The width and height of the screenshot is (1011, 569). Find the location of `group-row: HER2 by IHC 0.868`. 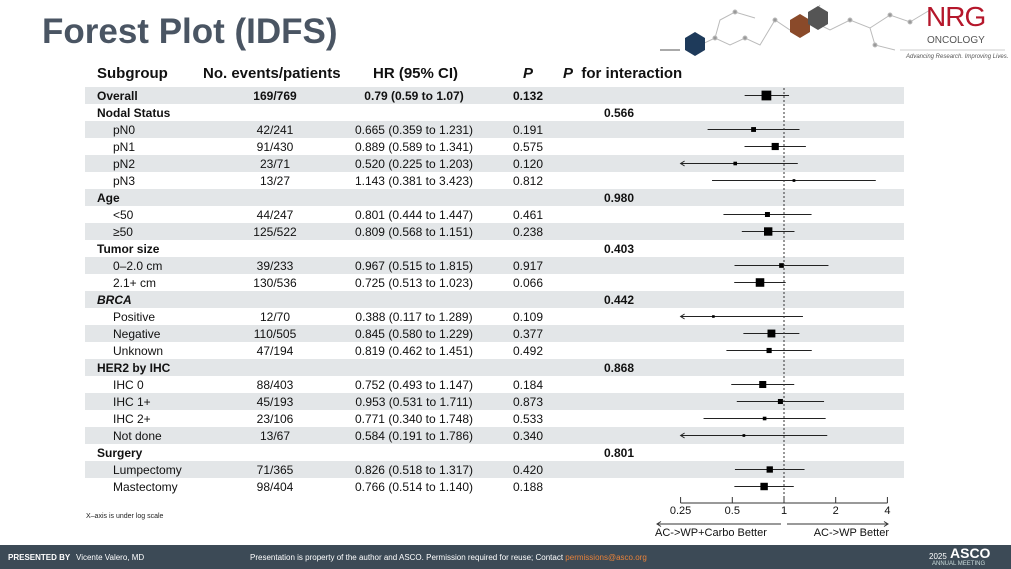

group-row: HER2 by IHC 0.868 is located at coordinates (494, 367).